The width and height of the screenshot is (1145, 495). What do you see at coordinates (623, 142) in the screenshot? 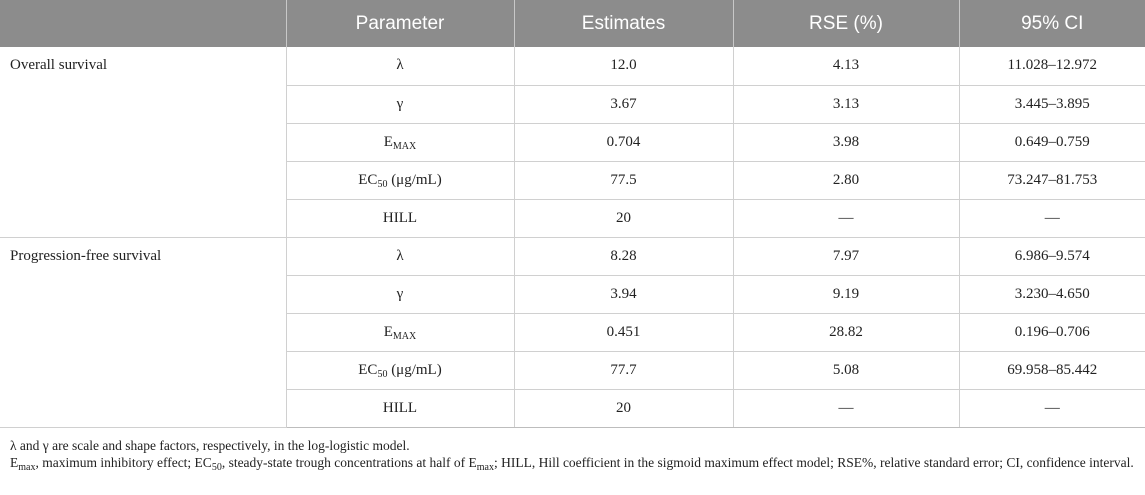
I see `estimate-cell: 0.704` at bounding box center [623, 142].